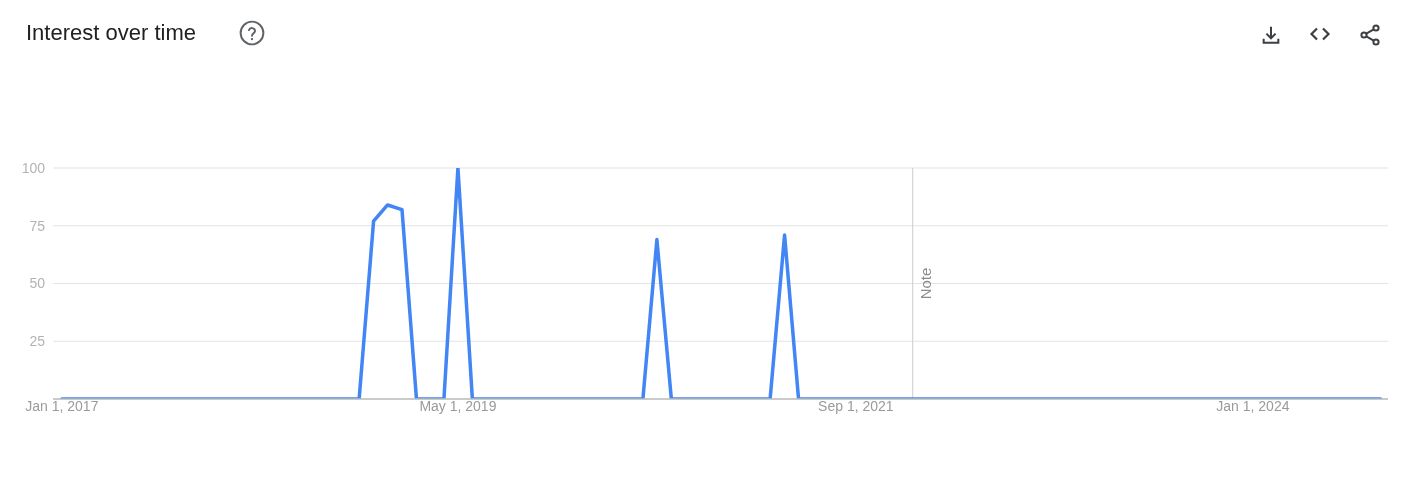 Image resolution: width=1407 pixels, height=485 pixels. I want to click on y-tick-label: 25, so click(37, 341).